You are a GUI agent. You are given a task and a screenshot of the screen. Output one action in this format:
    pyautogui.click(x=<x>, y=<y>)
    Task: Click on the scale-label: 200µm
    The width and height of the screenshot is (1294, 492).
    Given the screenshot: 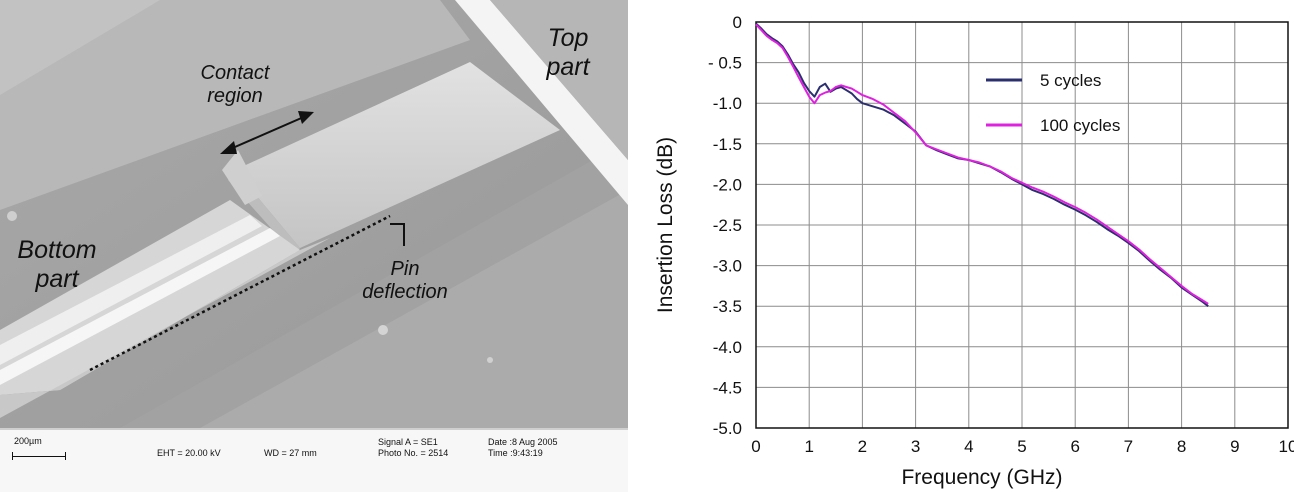 What is the action you would take?
    pyautogui.click(x=28, y=441)
    